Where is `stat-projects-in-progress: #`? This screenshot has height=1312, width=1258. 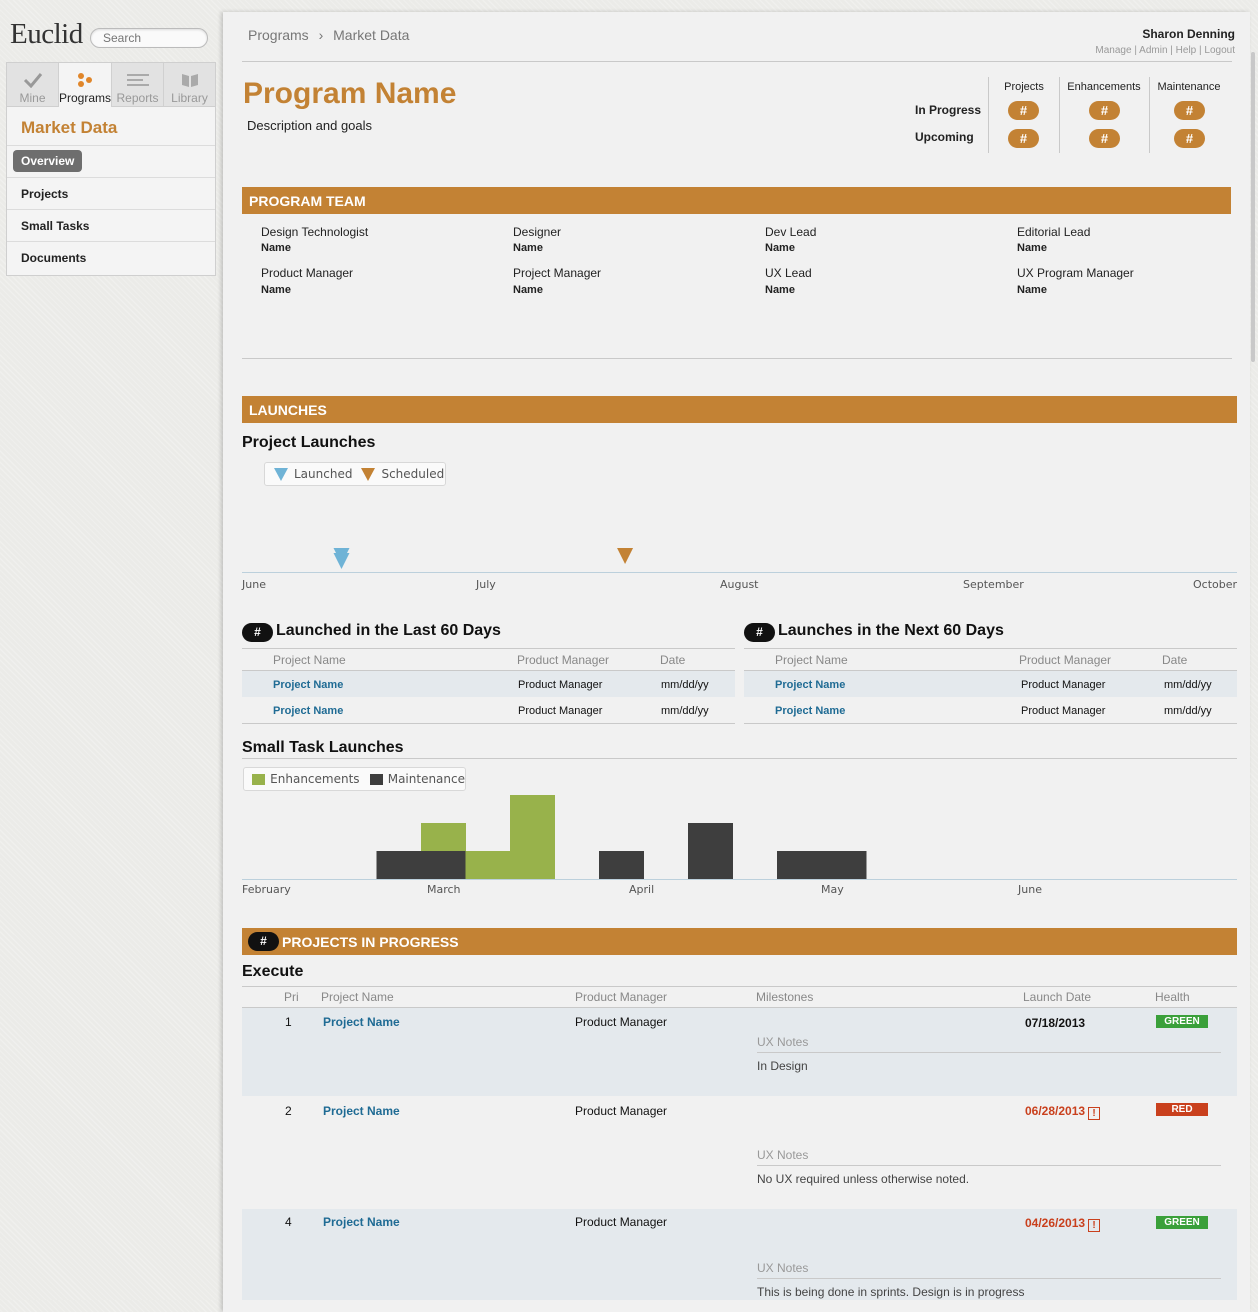 stat-projects-in-progress: # is located at coordinates (1023, 110).